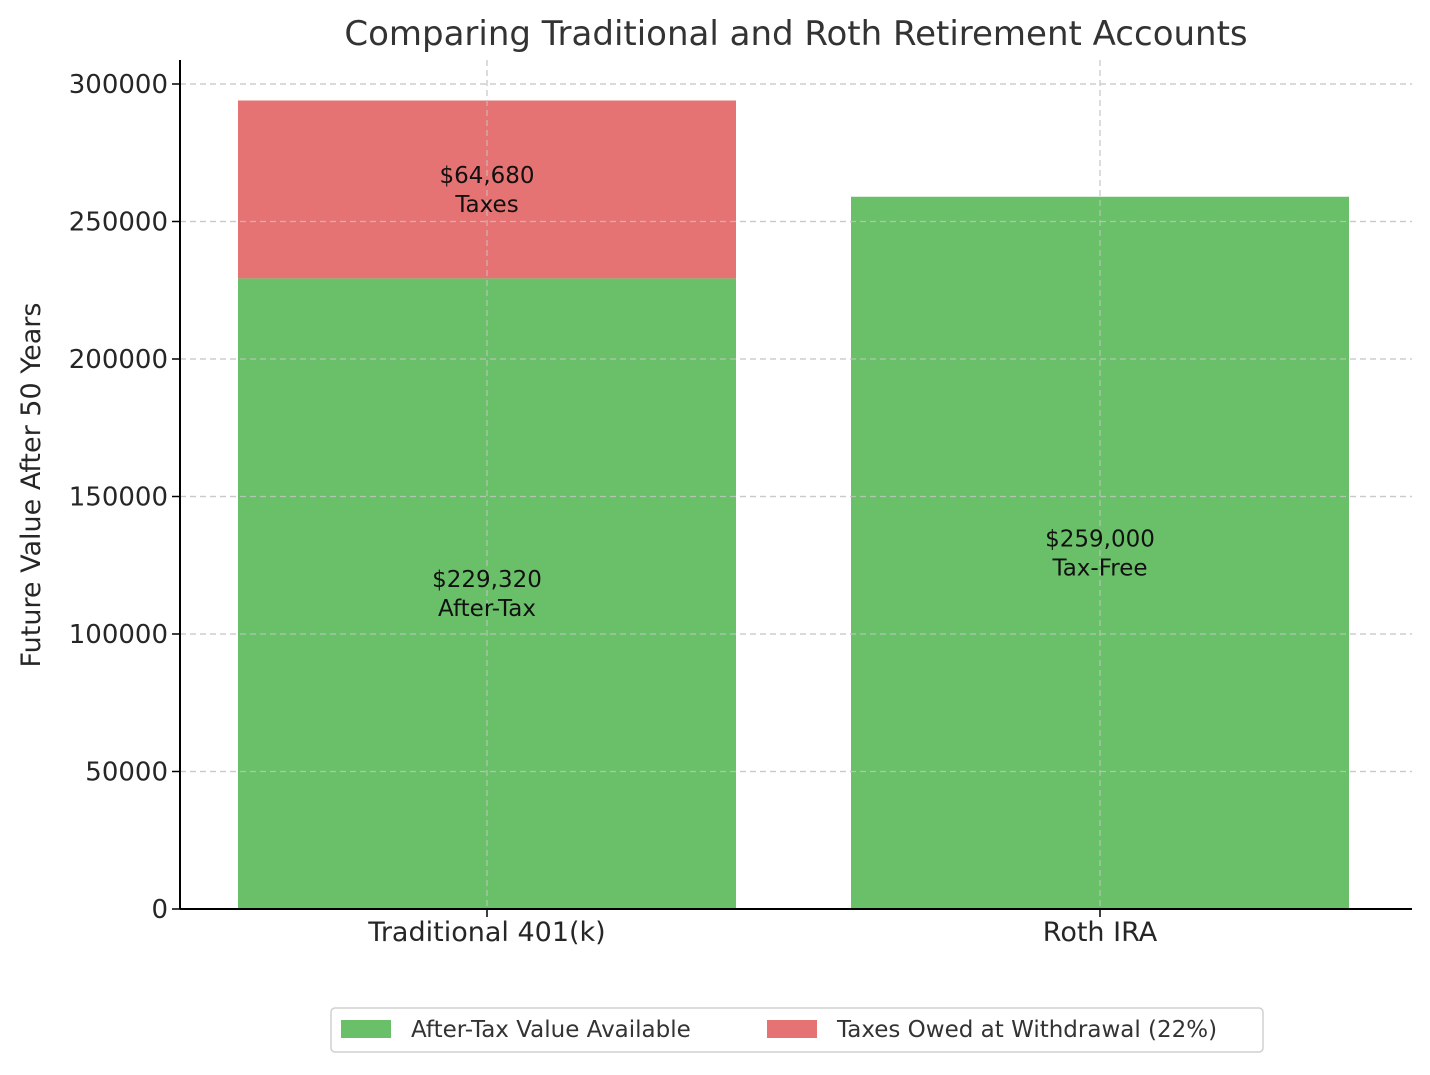  What do you see at coordinates (118, 360) in the screenshot?
I see `y-tick-label: 200000` at bounding box center [118, 360].